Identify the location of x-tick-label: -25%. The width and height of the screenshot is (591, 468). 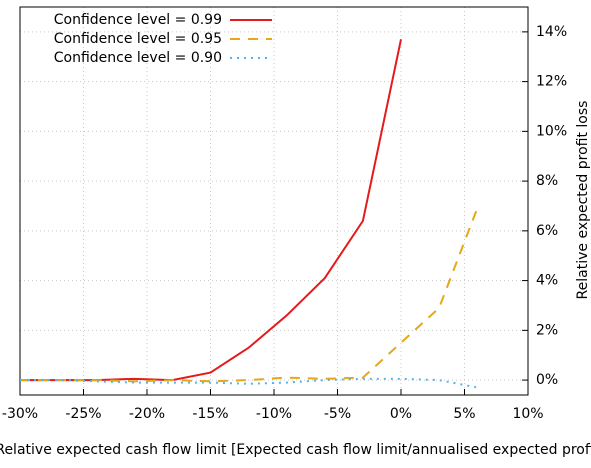
(83, 414).